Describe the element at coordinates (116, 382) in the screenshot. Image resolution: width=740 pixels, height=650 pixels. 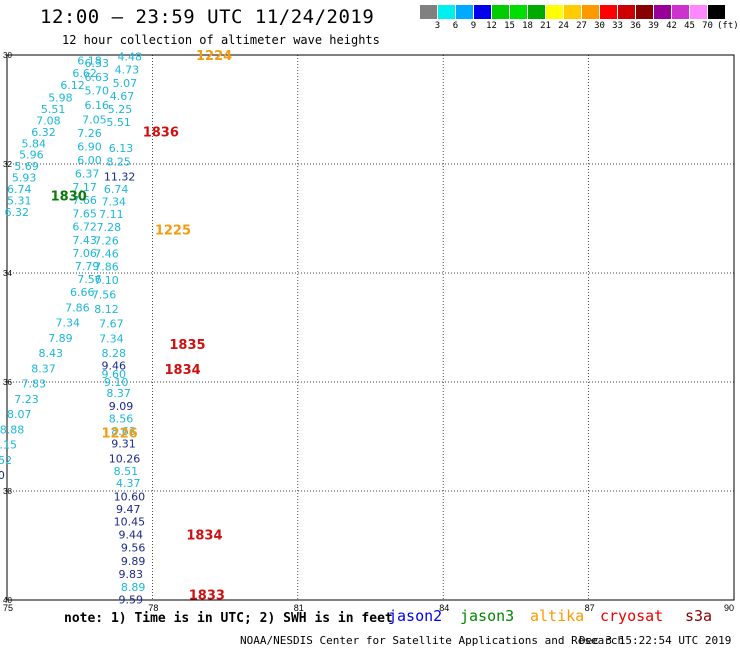
I see `wave-height-value: 9.10` at that location.